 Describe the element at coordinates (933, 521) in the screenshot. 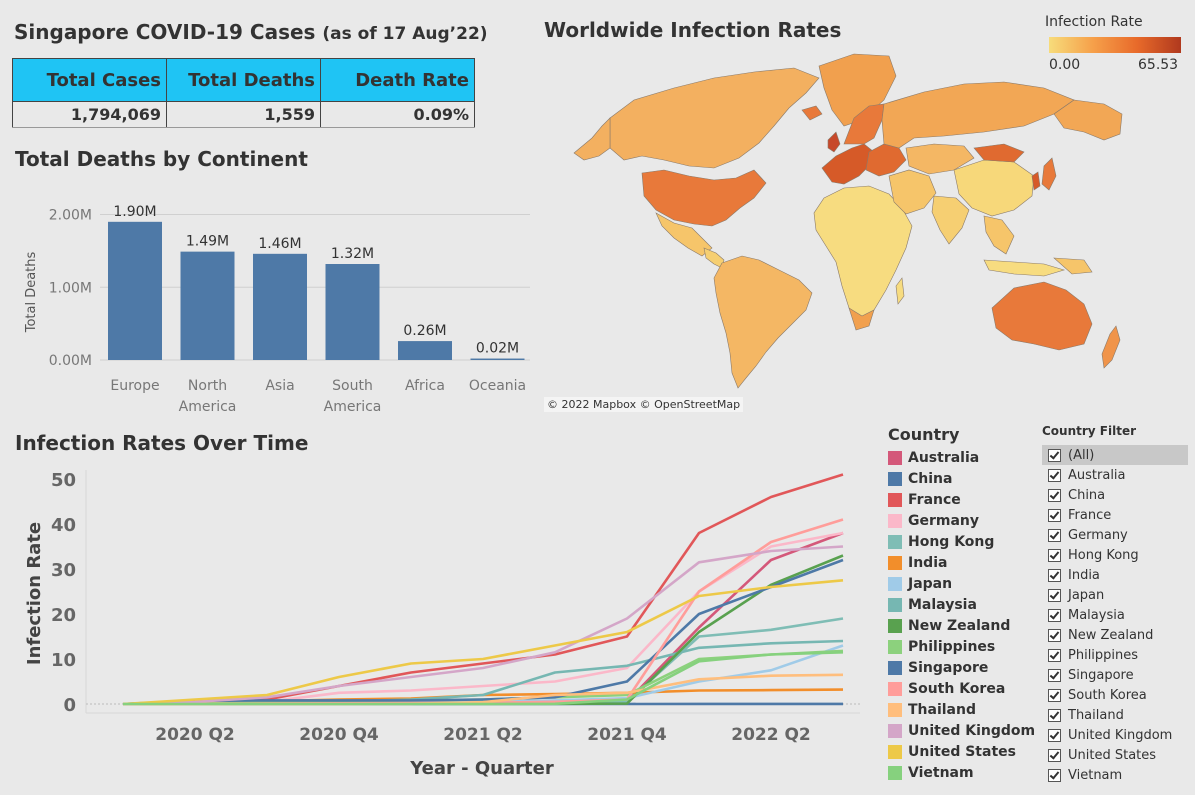

I see `legend-item-germany: Germany` at that location.